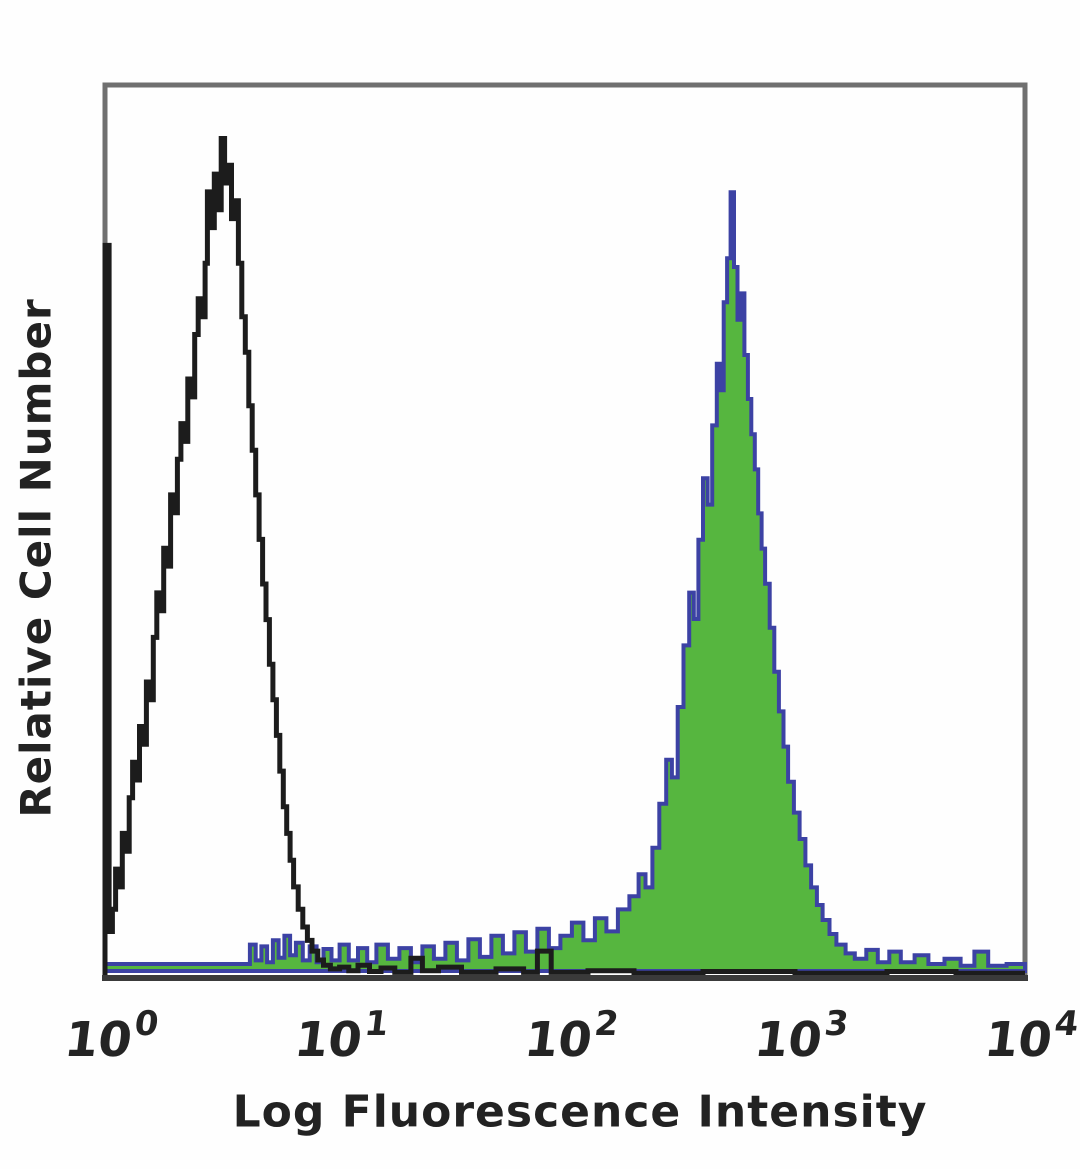 The image size is (1080, 1169). What do you see at coordinates (571, 1036) in the screenshot?
I see `x-tick-label: 102` at bounding box center [571, 1036].